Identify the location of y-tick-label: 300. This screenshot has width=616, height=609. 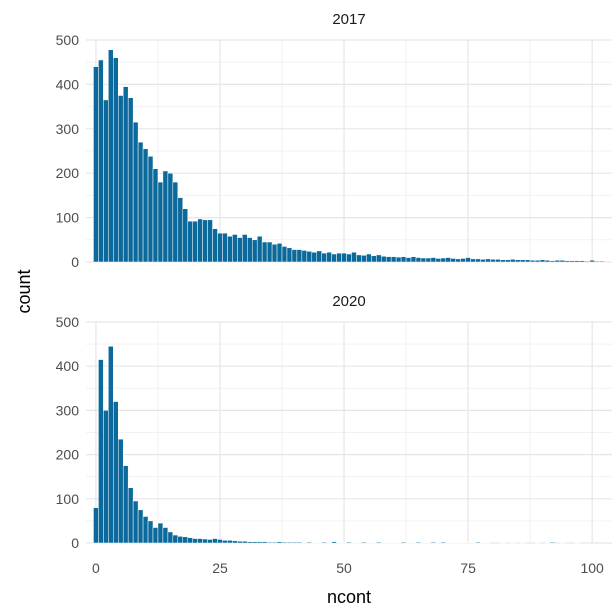
(68, 410).